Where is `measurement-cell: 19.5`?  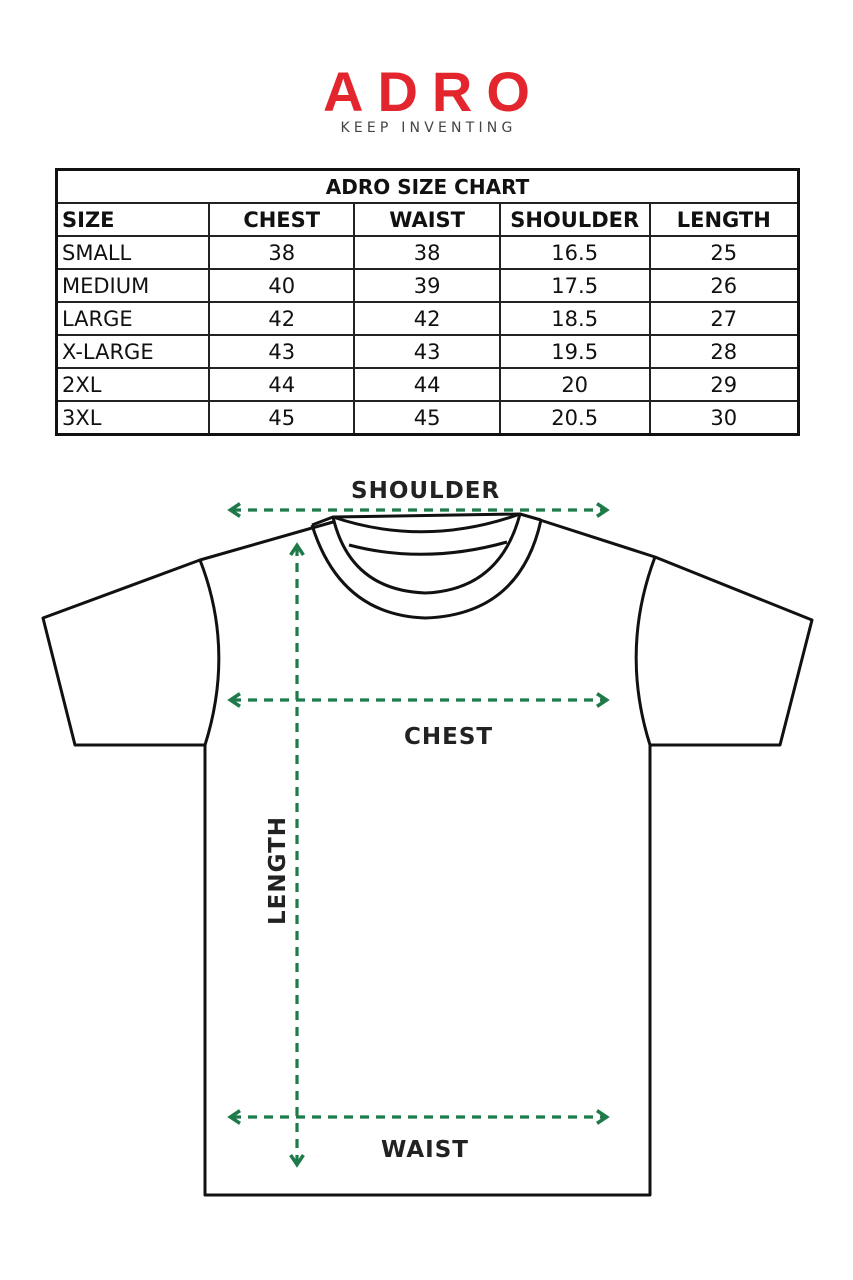
measurement-cell: 19.5 is located at coordinates (574, 351).